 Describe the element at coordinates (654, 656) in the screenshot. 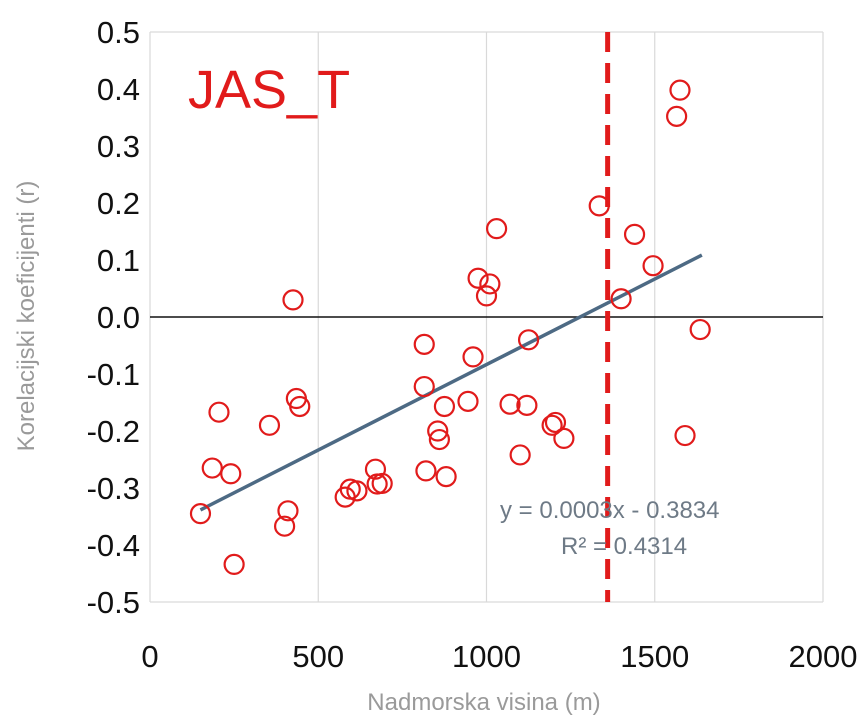

I see `x-tick-label: 1500` at that location.